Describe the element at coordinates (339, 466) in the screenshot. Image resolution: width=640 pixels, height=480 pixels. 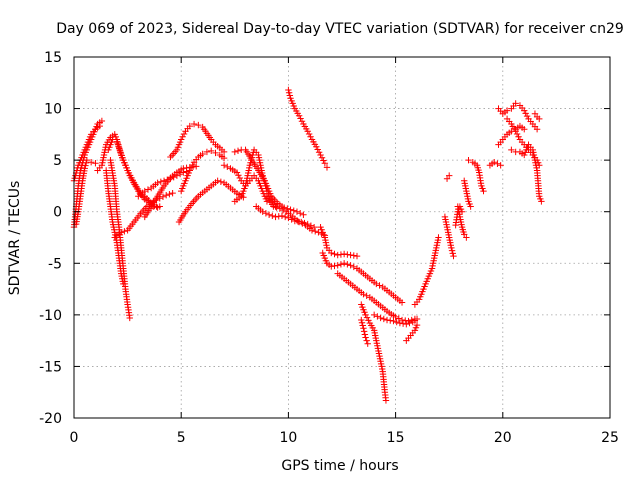
I see `x-axis-label: GPS time / hours` at that location.